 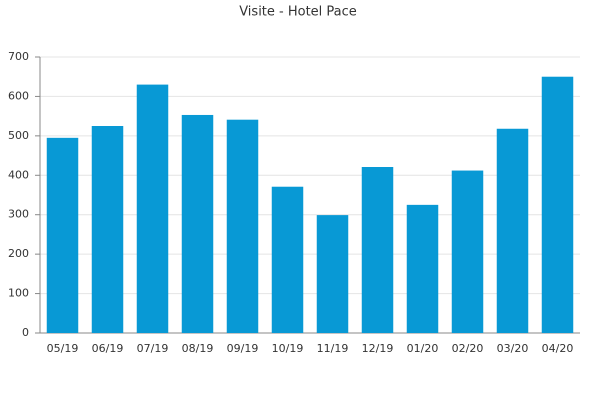 I want to click on y-tick-label: 500, so click(x=18, y=135).